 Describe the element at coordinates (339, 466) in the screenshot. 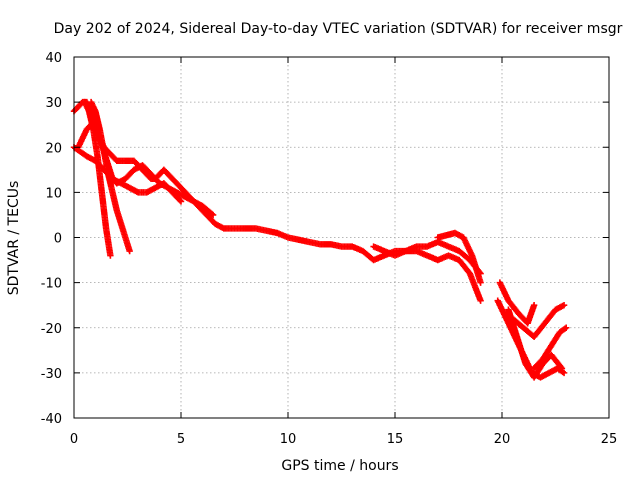

I see `x-axis-label: GPS time / hours` at that location.